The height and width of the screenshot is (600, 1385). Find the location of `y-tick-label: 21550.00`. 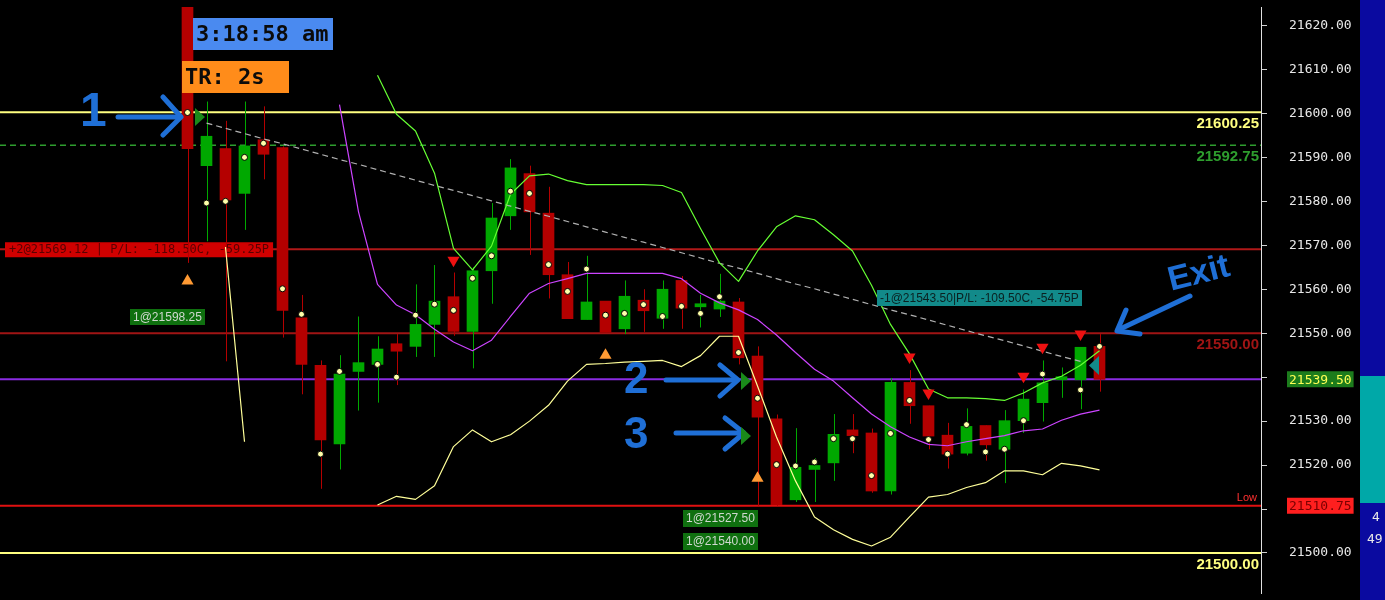

y-tick-label: 21550.00 is located at coordinates (1320, 332).